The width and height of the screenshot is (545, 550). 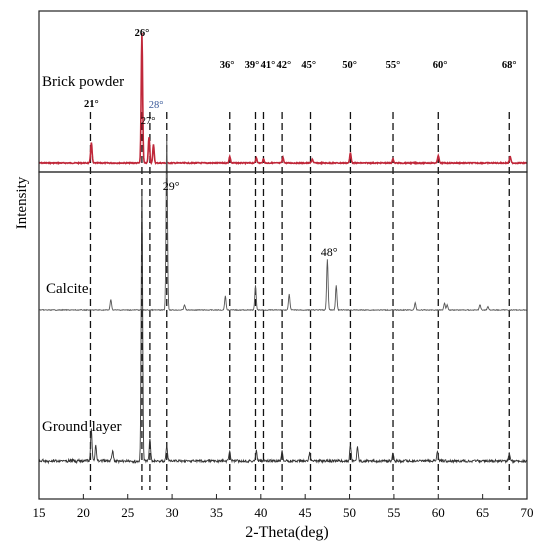 What do you see at coordinates (156, 105) in the screenshot?
I see `peak-annotation-2: 28°` at bounding box center [156, 105].